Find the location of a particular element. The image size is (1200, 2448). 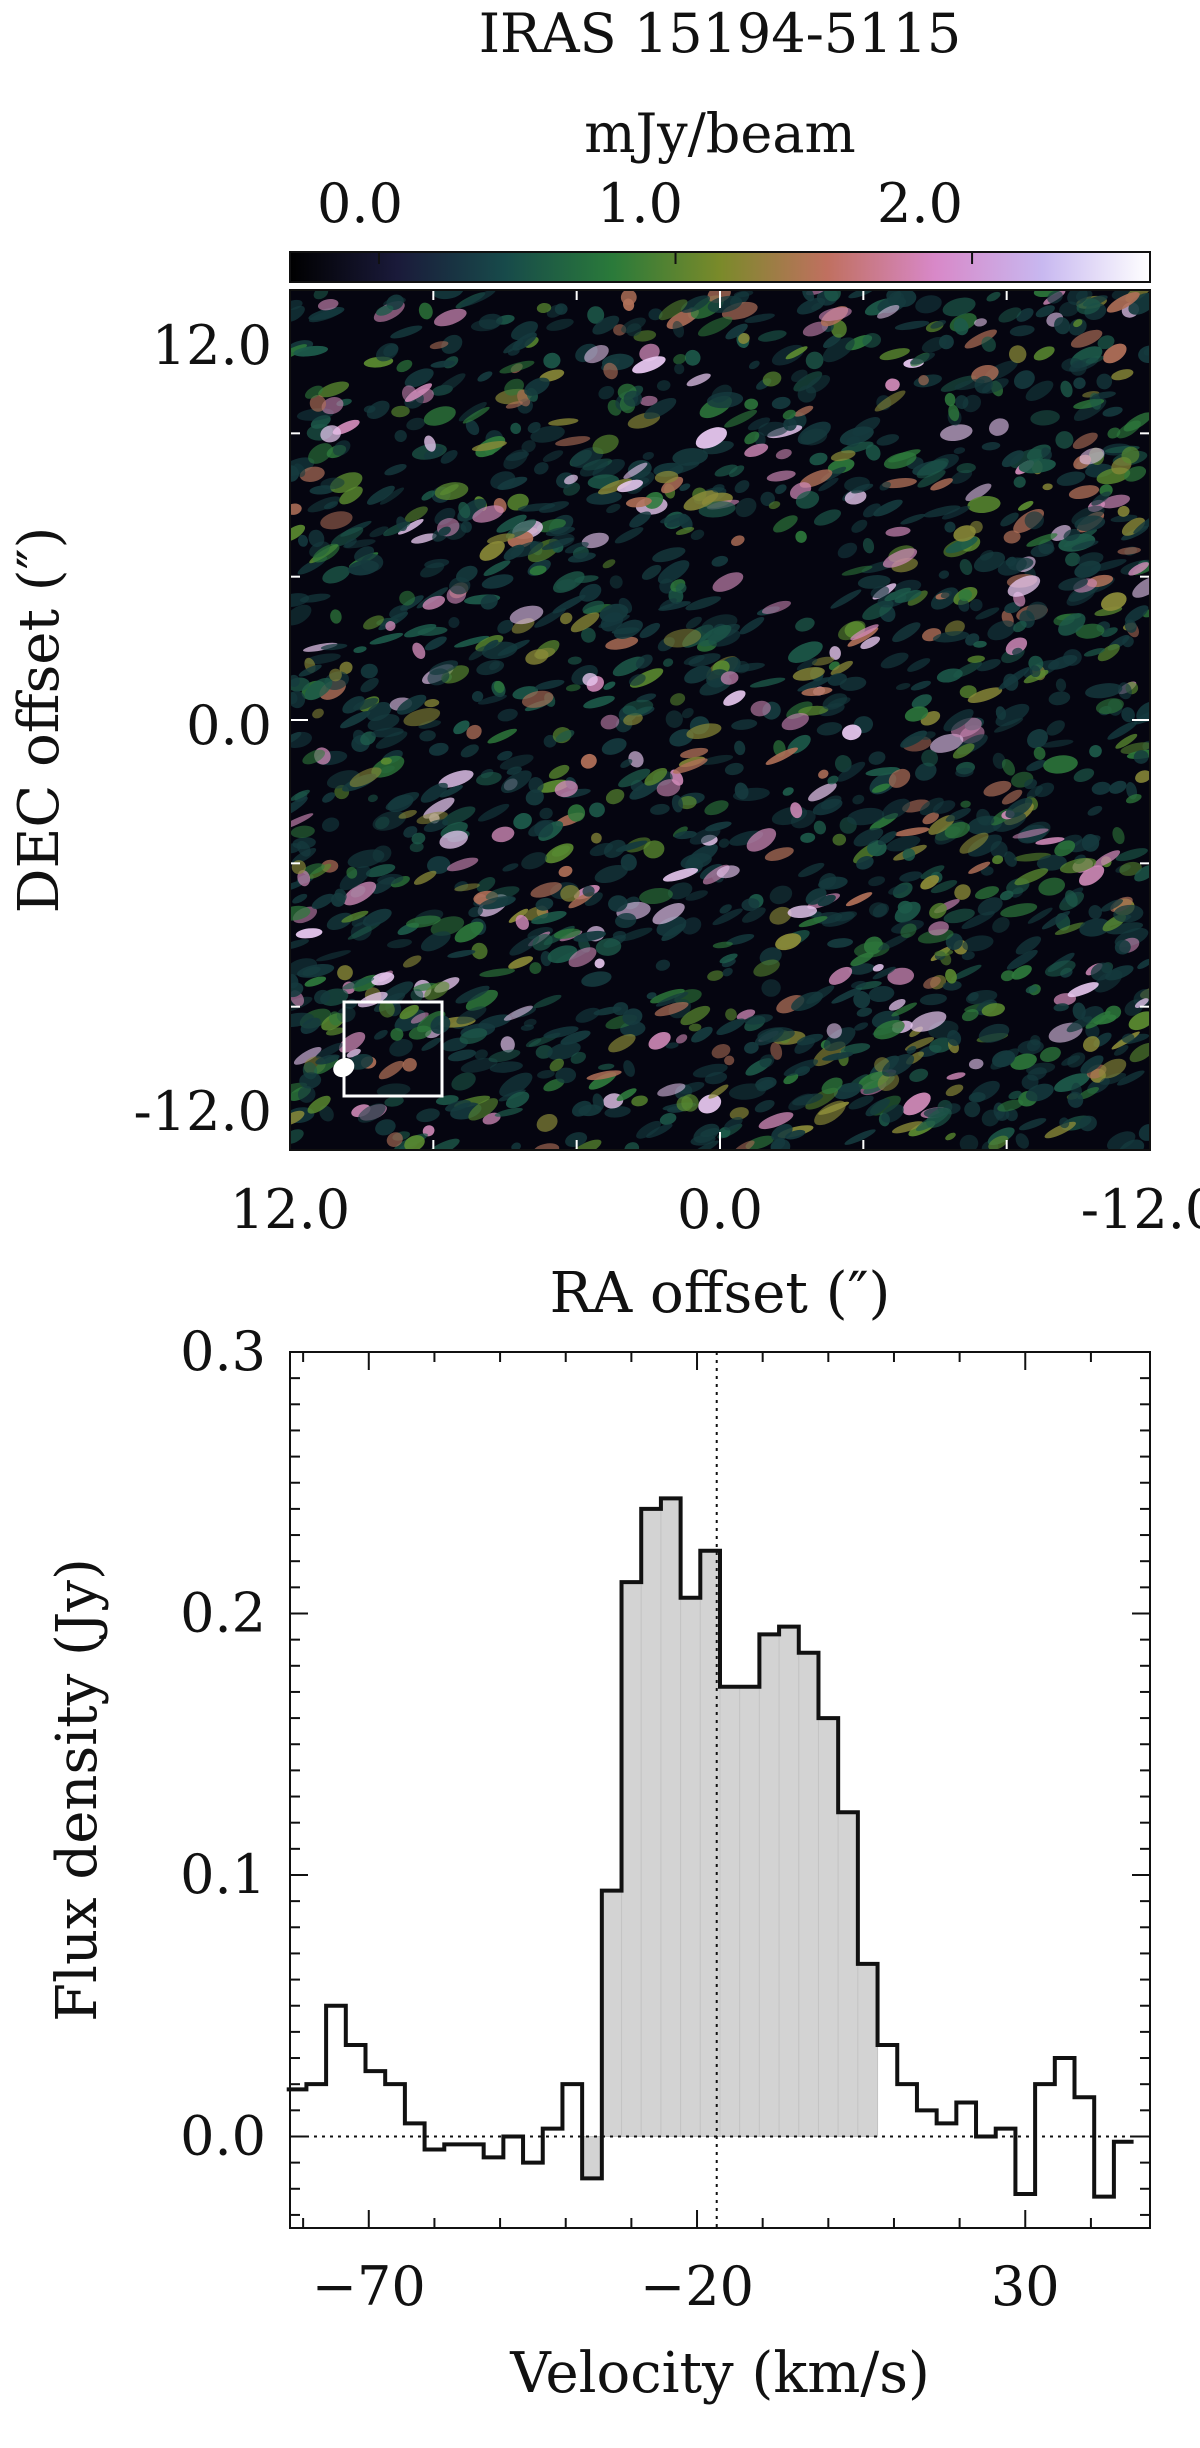

spectrum-bin is located at coordinates (612, 2013).